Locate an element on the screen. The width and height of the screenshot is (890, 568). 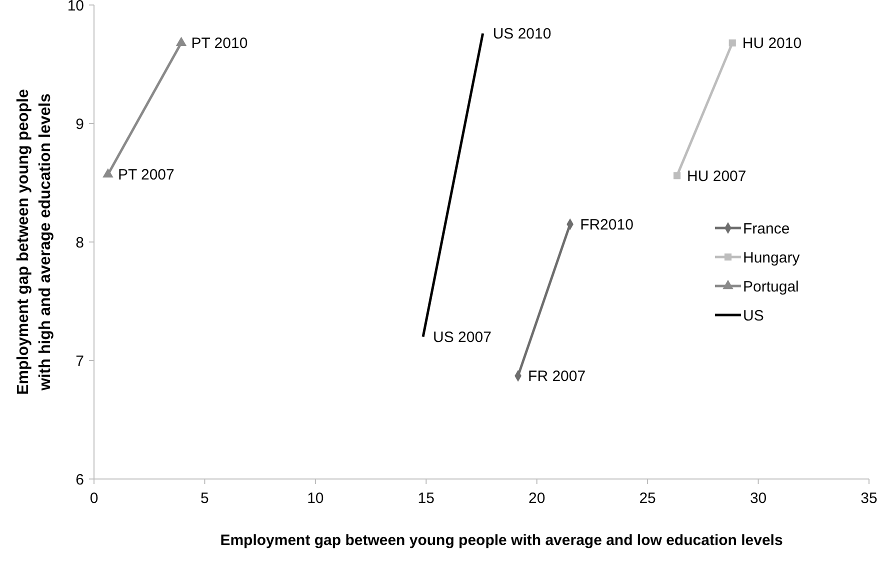
annotation: US 2007 is located at coordinates (462, 337).